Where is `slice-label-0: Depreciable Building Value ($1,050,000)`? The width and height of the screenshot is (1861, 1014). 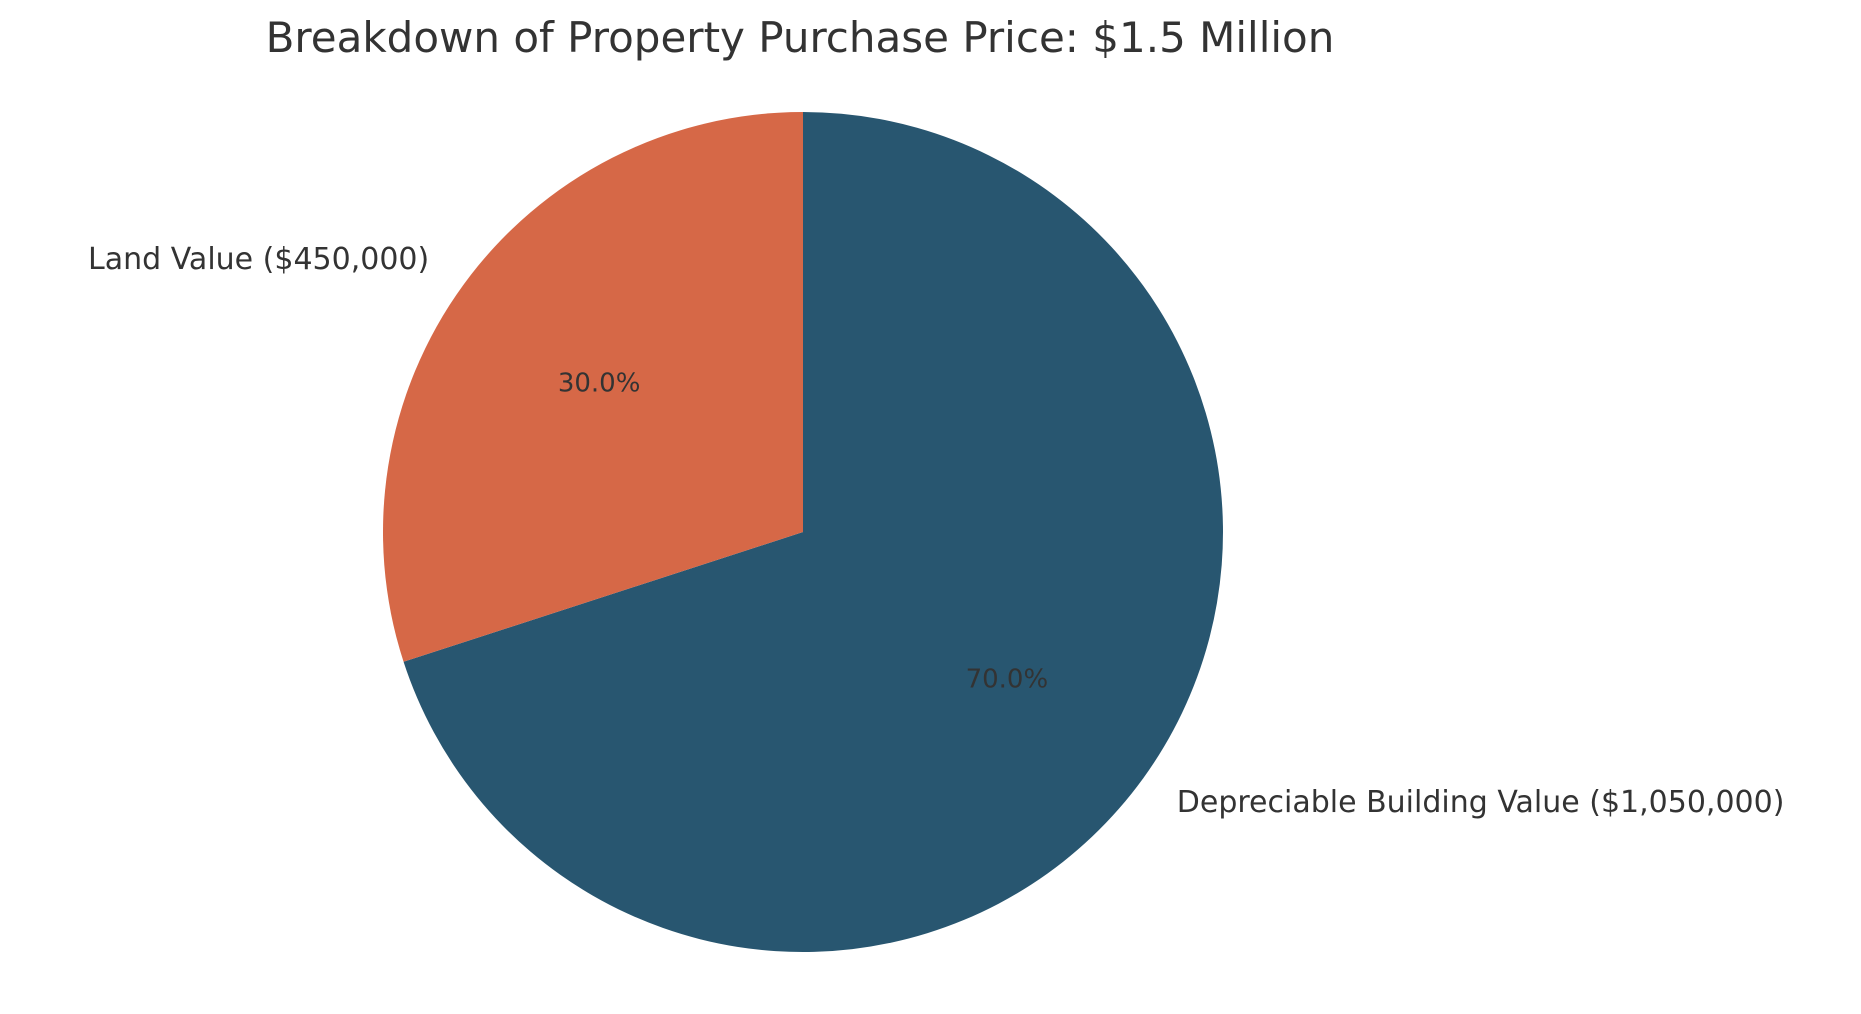 slice-label-0: Depreciable Building Value ($1,050,000) is located at coordinates (1481, 802).